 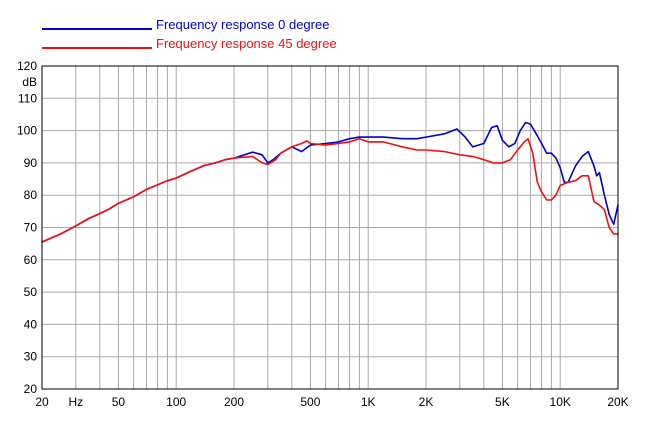 I want to click on y-tick-label: 110, so click(x=27, y=98).